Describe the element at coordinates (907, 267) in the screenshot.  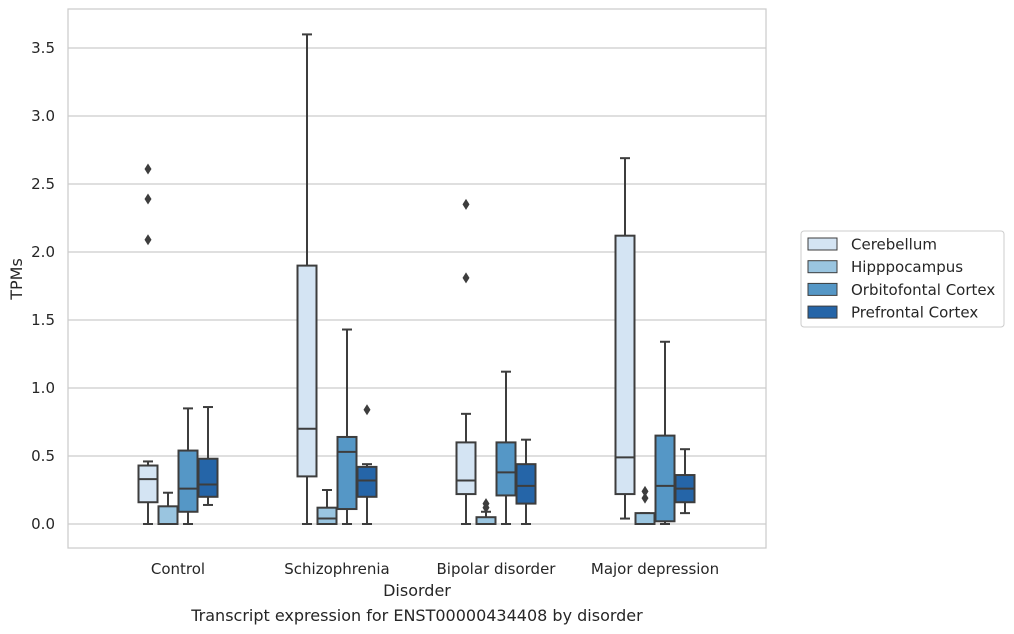
I see `legend-label: Hipppocampus` at that location.